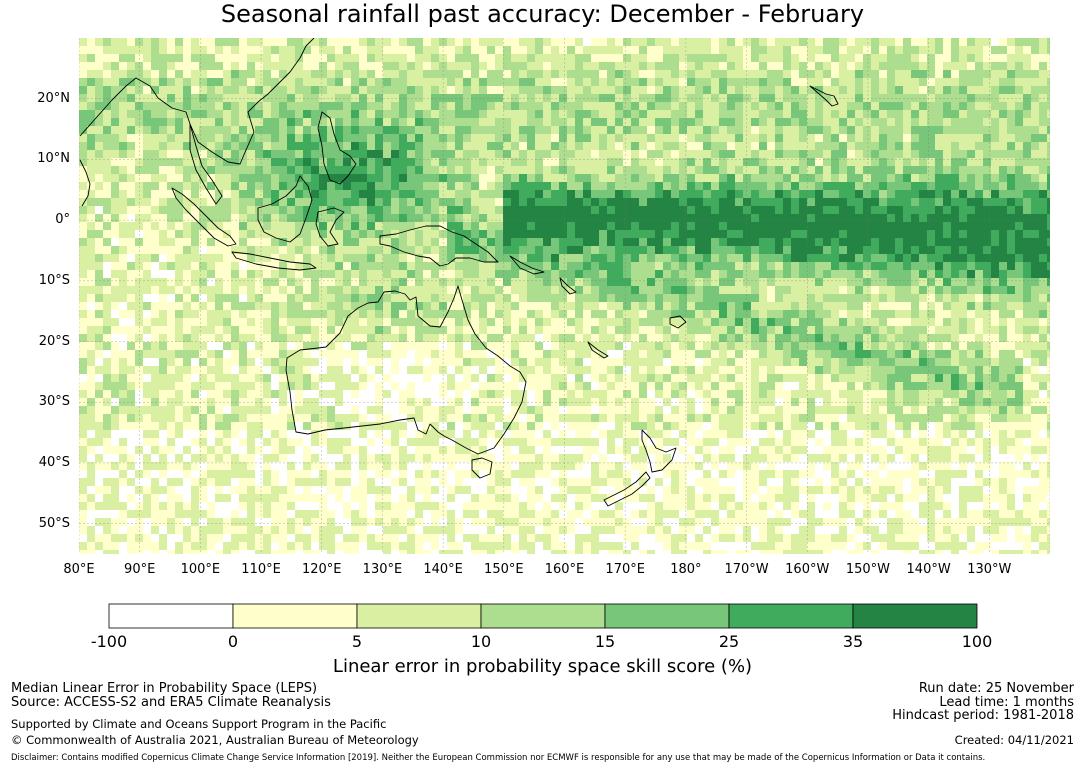 The height and width of the screenshot is (770, 1085). I want to click on longitude-label: 80°E, so click(79, 569).